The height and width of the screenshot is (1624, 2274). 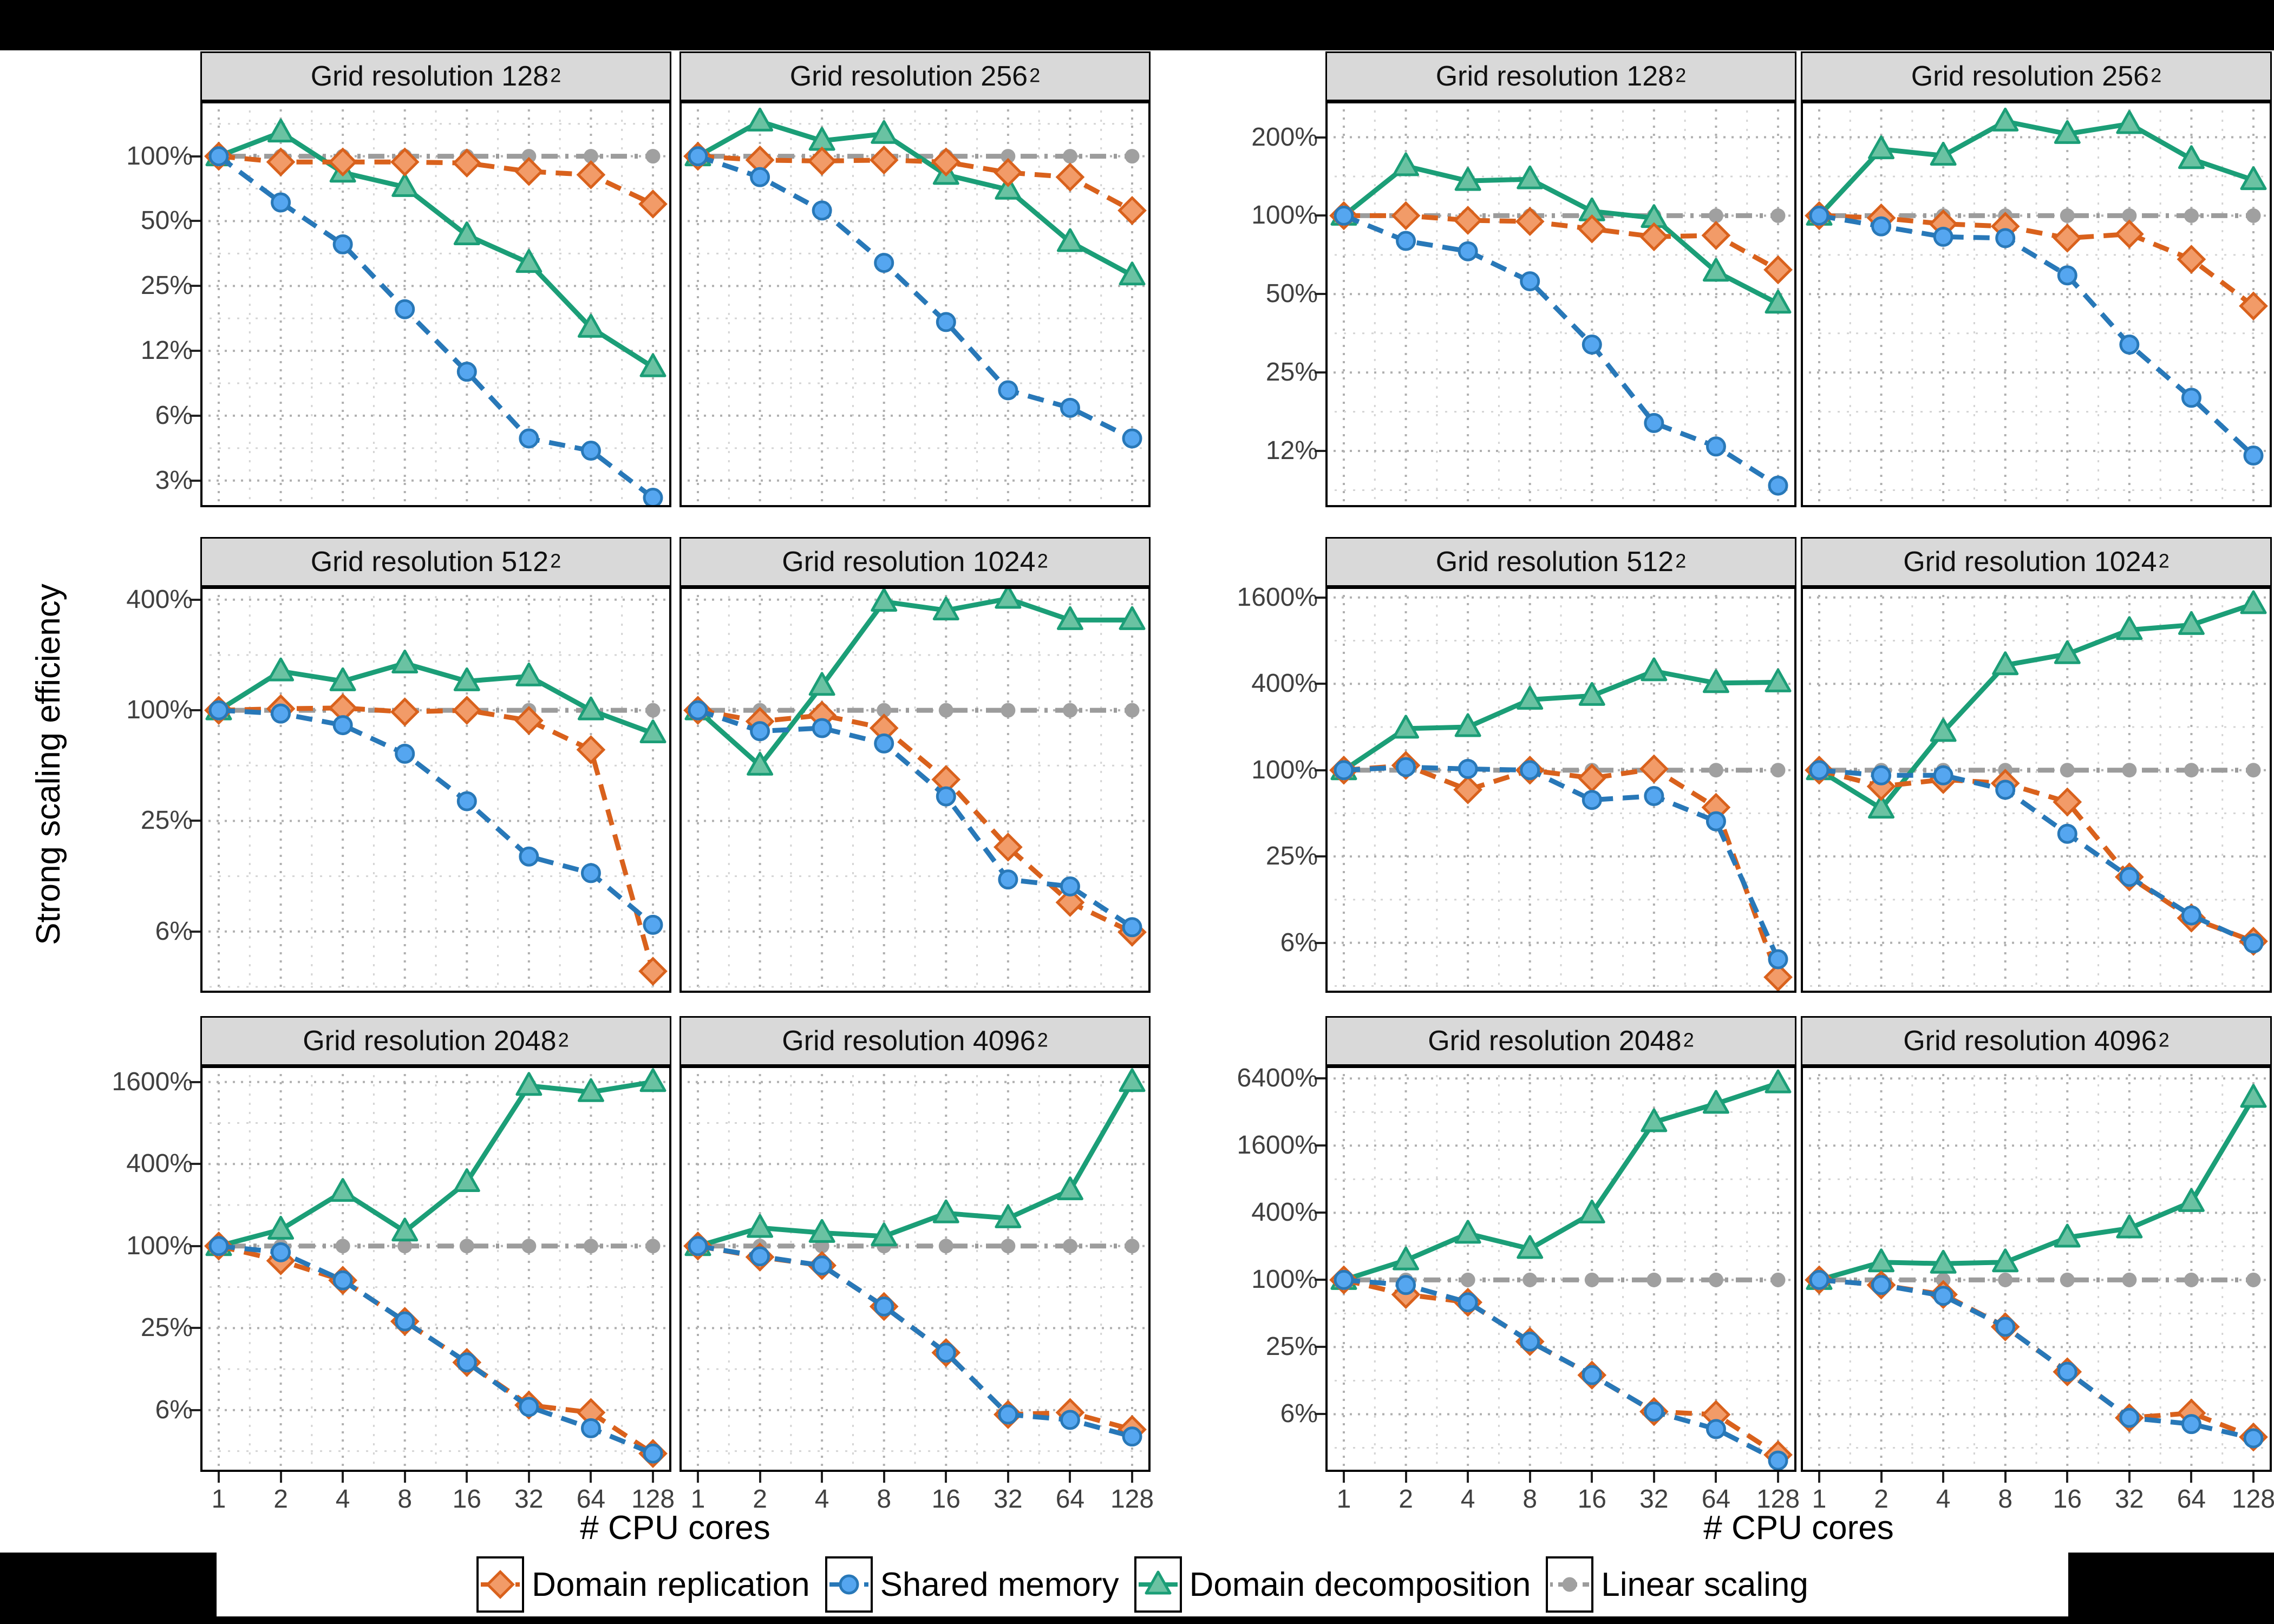 I want to click on x-tick-label: 8, so click(x=885, y=1499).